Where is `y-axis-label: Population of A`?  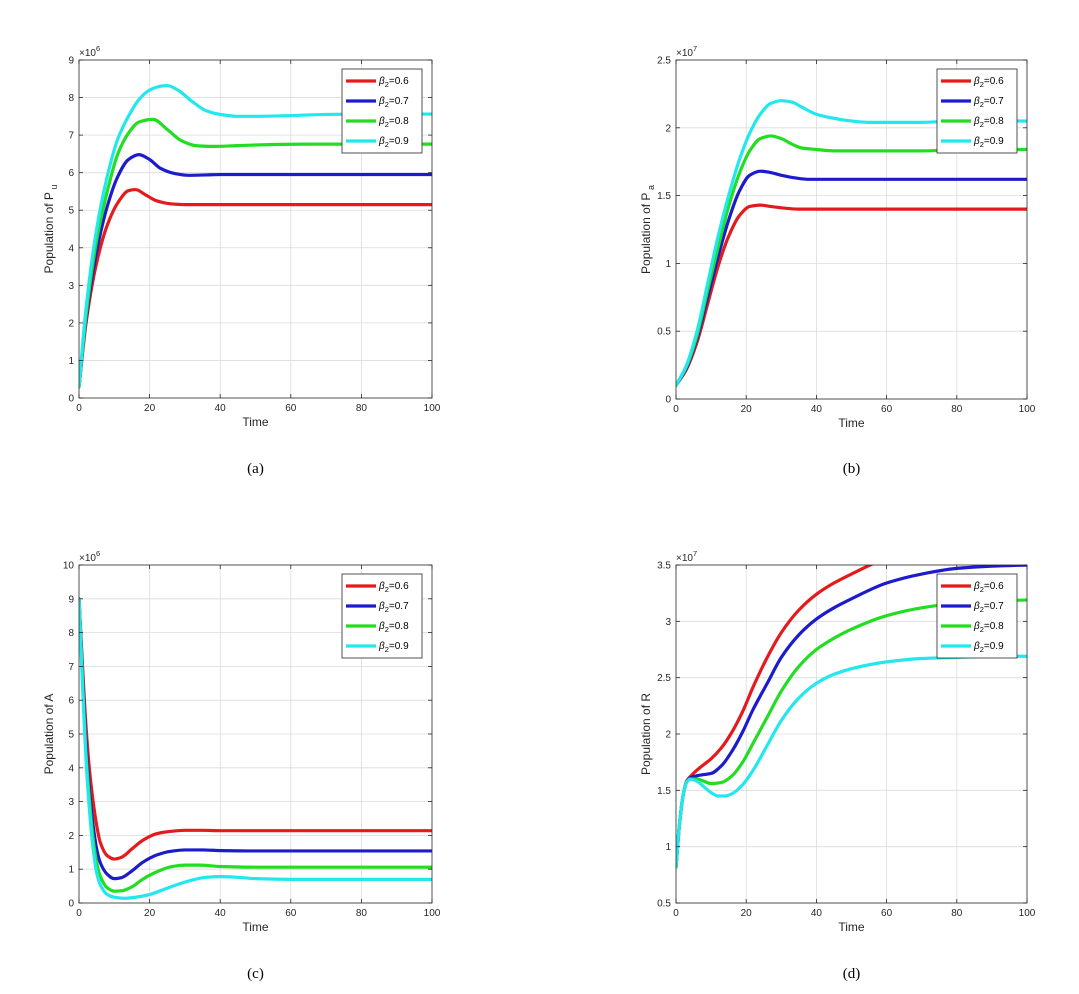 y-axis-label: Population of A is located at coordinates (49, 734).